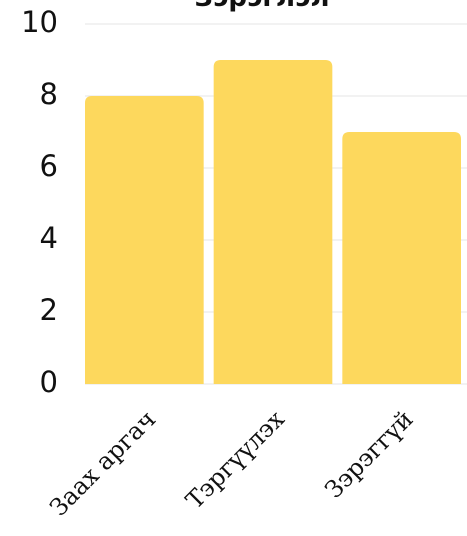  What do you see at coordinates (49, 94) in the screenshot?
I see `y-tick-label: 8` at bounding box center [49, 94].